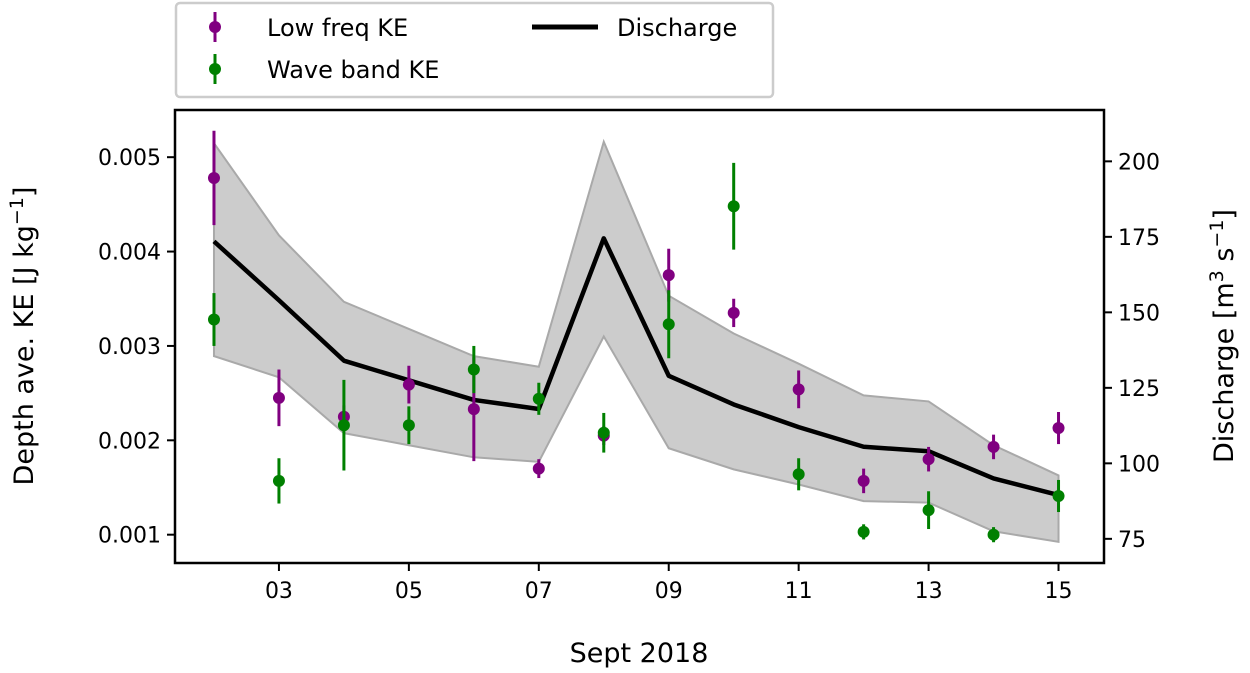 This screenshot has height=673, width=1250. Describe the element at coordinates (279, 591) in the screenshot. I see `x-tick-label: 03` at that location.